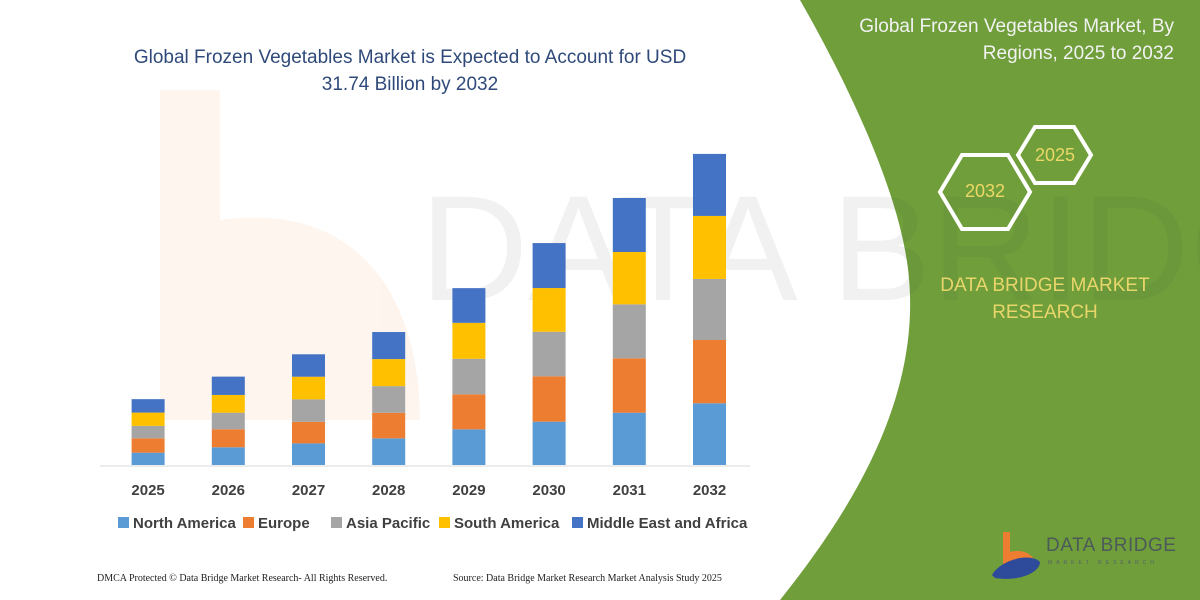  Describe the element at coordinates (389, 346) in the screenshot. I see `bar-segment-middle-east-and-africa-2028` at that location.